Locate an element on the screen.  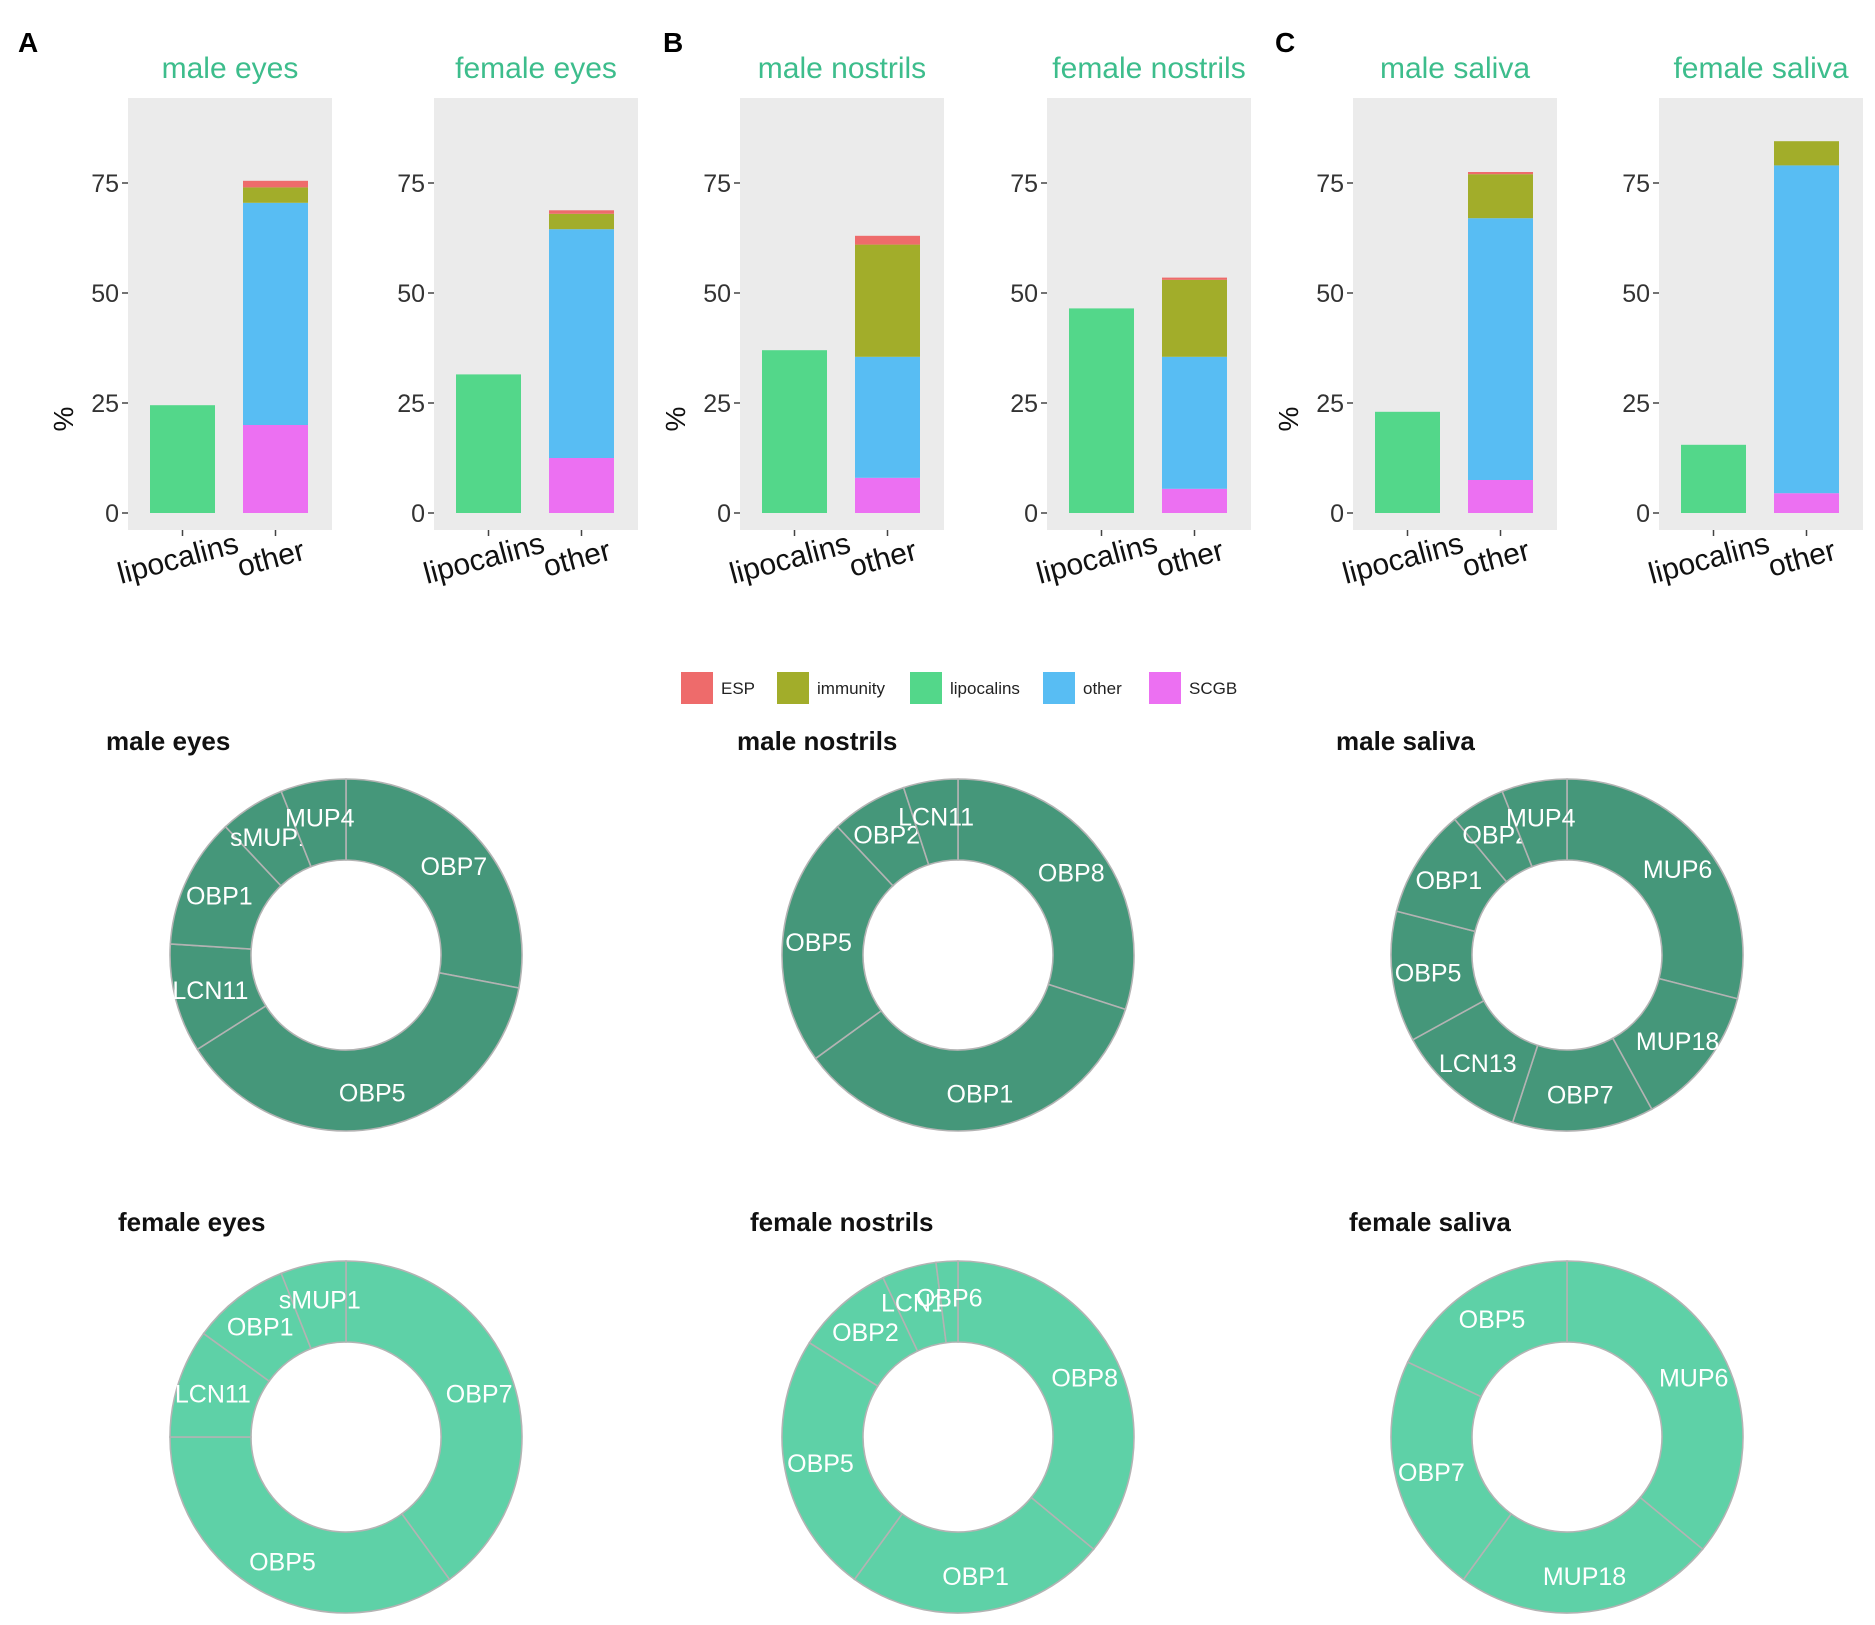
donut-chart-female-saliva: female saliva MUP6 MUP18 OBP7 OBP5 is located at coordinates (1546, 1410).